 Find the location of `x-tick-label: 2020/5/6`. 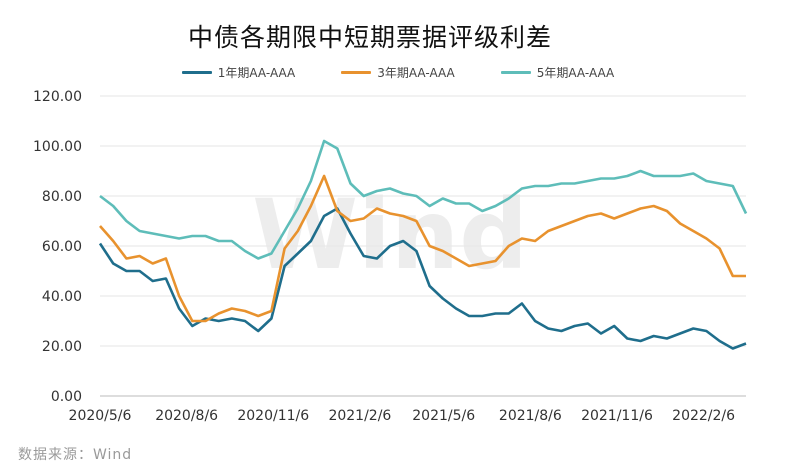

x-tick-label: 2020/5/6 is located at coordinates (100, 416).